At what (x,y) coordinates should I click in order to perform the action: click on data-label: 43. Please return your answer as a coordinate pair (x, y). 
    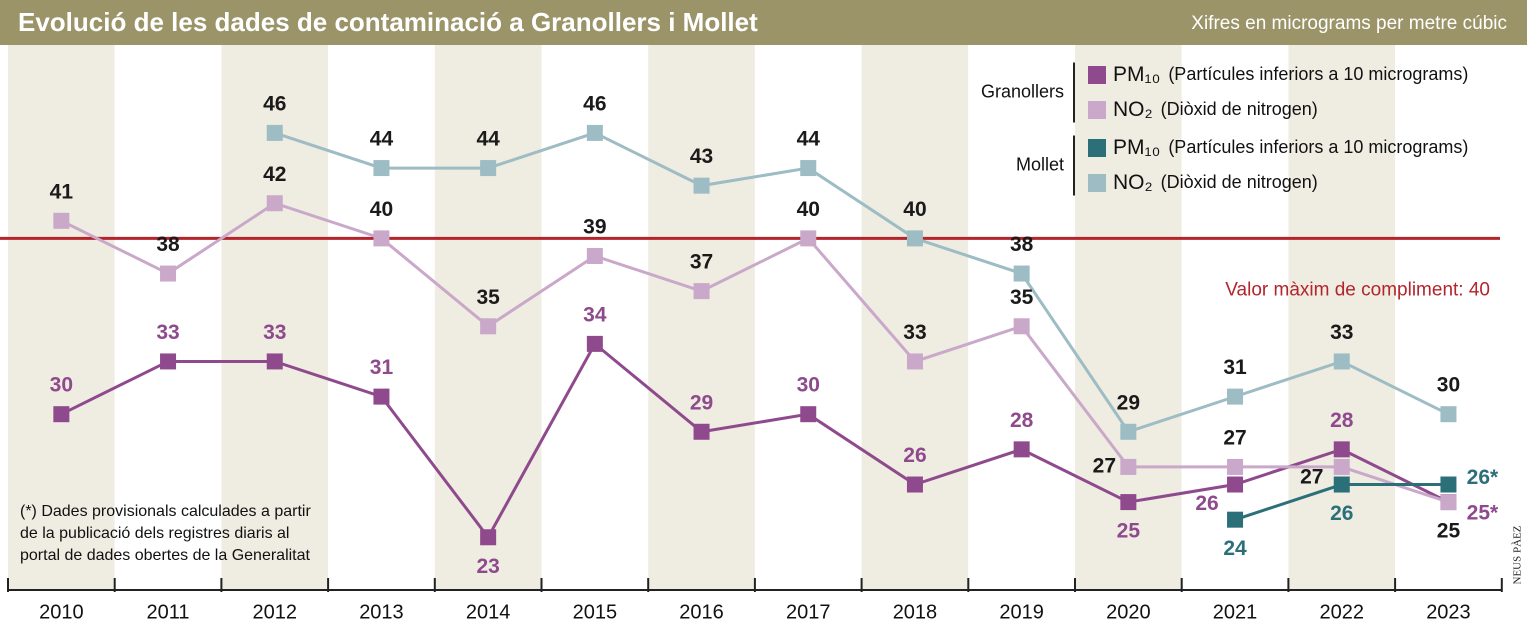
    Looking at the image, I should click on (701, 156).